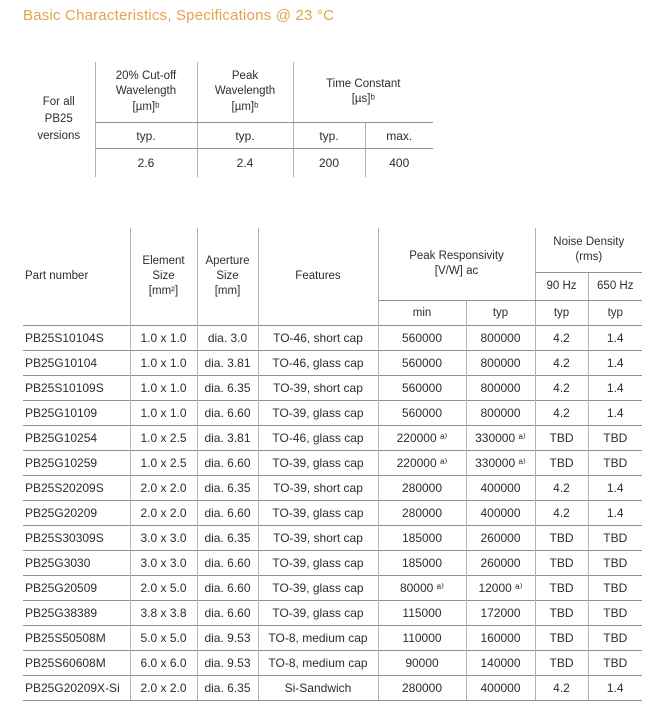  I want to click on part-number-cell: PB25G20209, so click(76, 513).